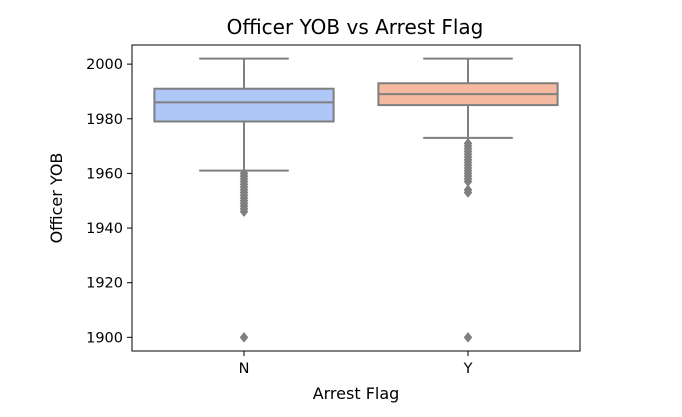 This screenshot has width=682, height=417. What do you see at coordinates (468, 369) in the screenshot?
I see `x-tick-label: Y` at bounding box center [468, 369].